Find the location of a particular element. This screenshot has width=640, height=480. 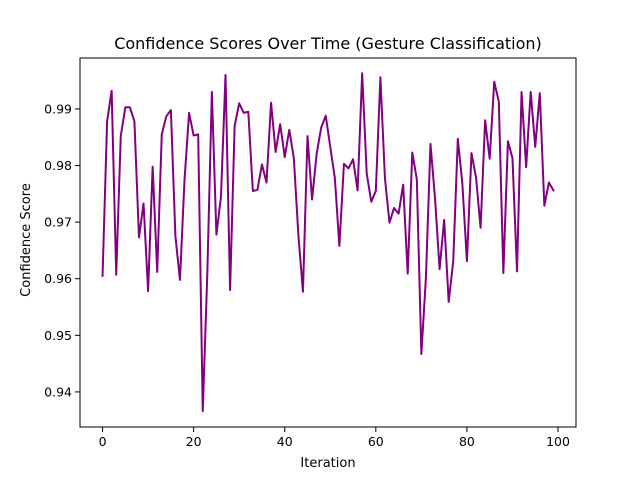

y-tick-label: 0.97 is located at coordinates (58, 222).